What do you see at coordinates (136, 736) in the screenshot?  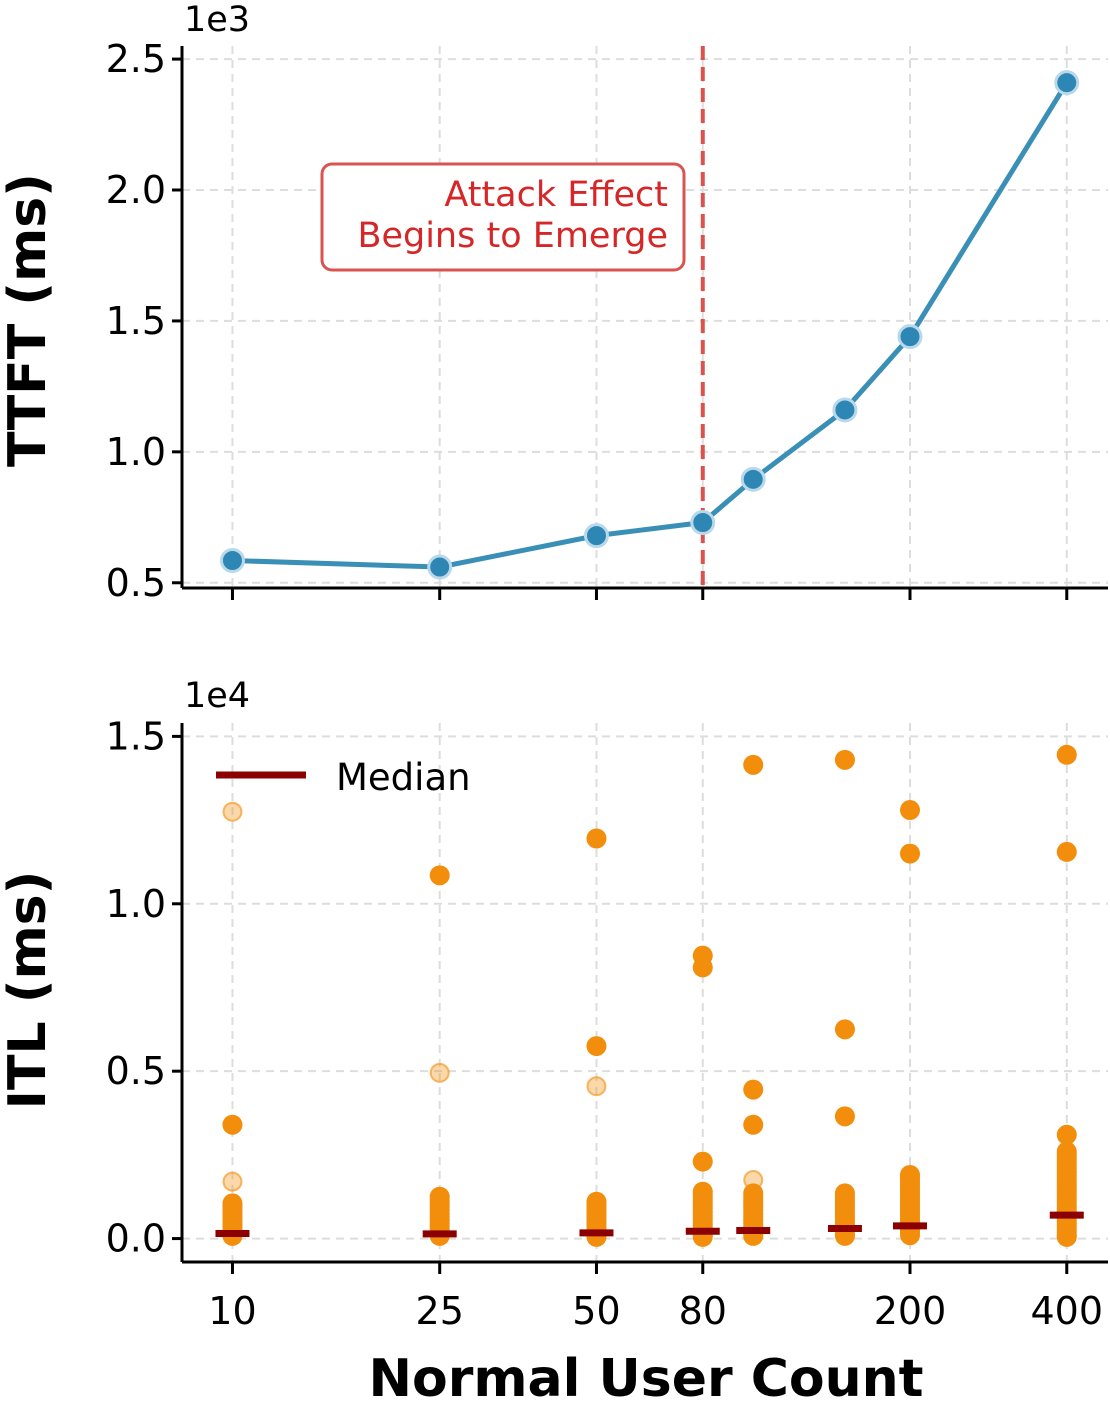 I see `itl-y-tick-label: 1.5` at bounding box center [136, 736].